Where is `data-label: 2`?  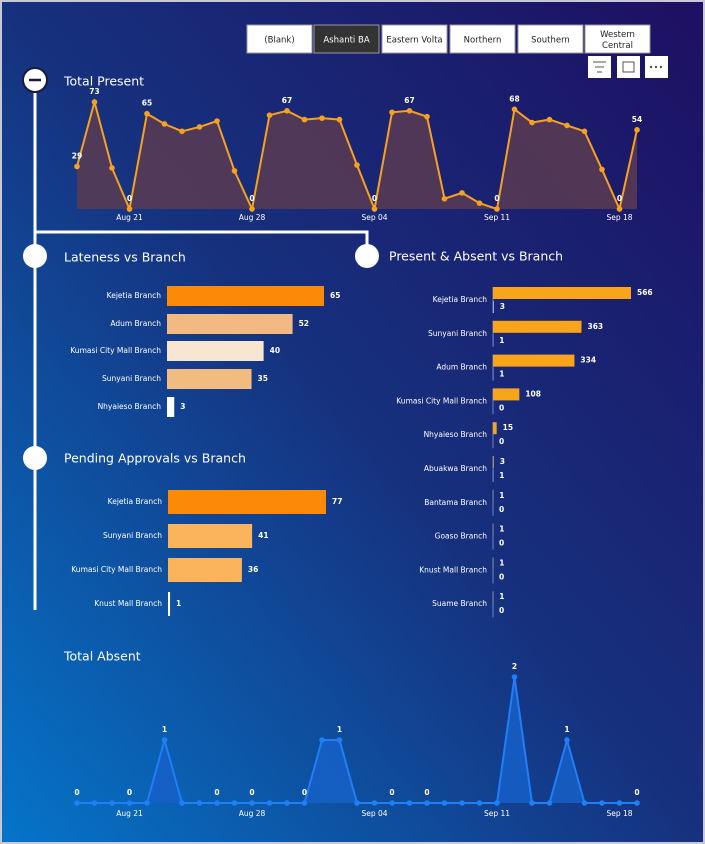 data-label: 2 is located at coordinates (514, 666).